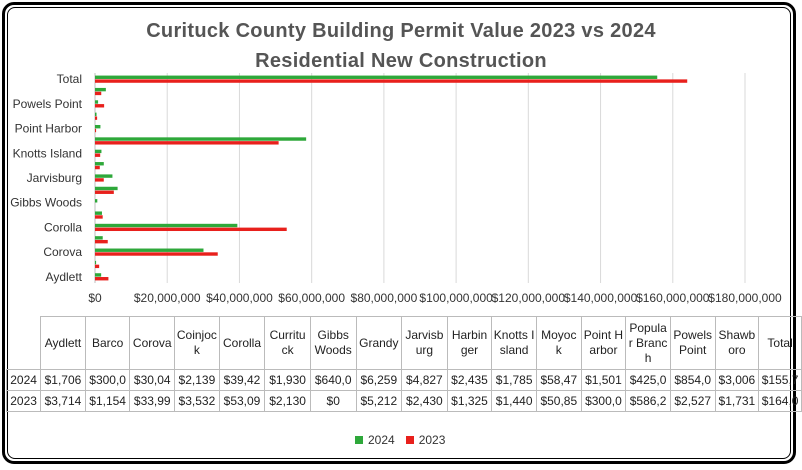 This screenshot has height=470, width=802. What do you see at coordinates (603, 343) in the screenshot?
I see `table-header-cell: Point Harbor` at bounding box center [603, 343].